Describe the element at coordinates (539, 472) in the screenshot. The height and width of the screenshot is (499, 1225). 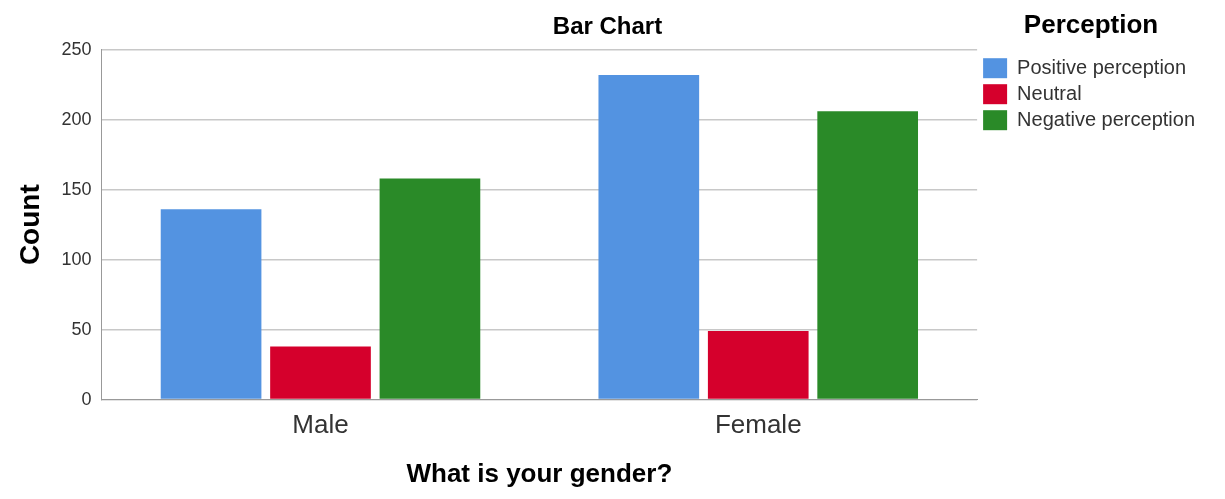
I see `x-axis-title: What is your gender?` at that location.